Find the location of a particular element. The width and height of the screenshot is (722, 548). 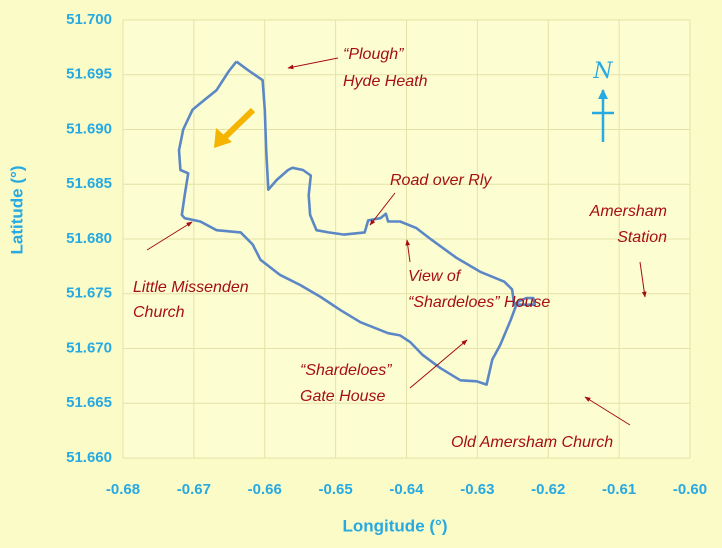

x-tick-label: -0.64 is located at coordinates (406, 489).